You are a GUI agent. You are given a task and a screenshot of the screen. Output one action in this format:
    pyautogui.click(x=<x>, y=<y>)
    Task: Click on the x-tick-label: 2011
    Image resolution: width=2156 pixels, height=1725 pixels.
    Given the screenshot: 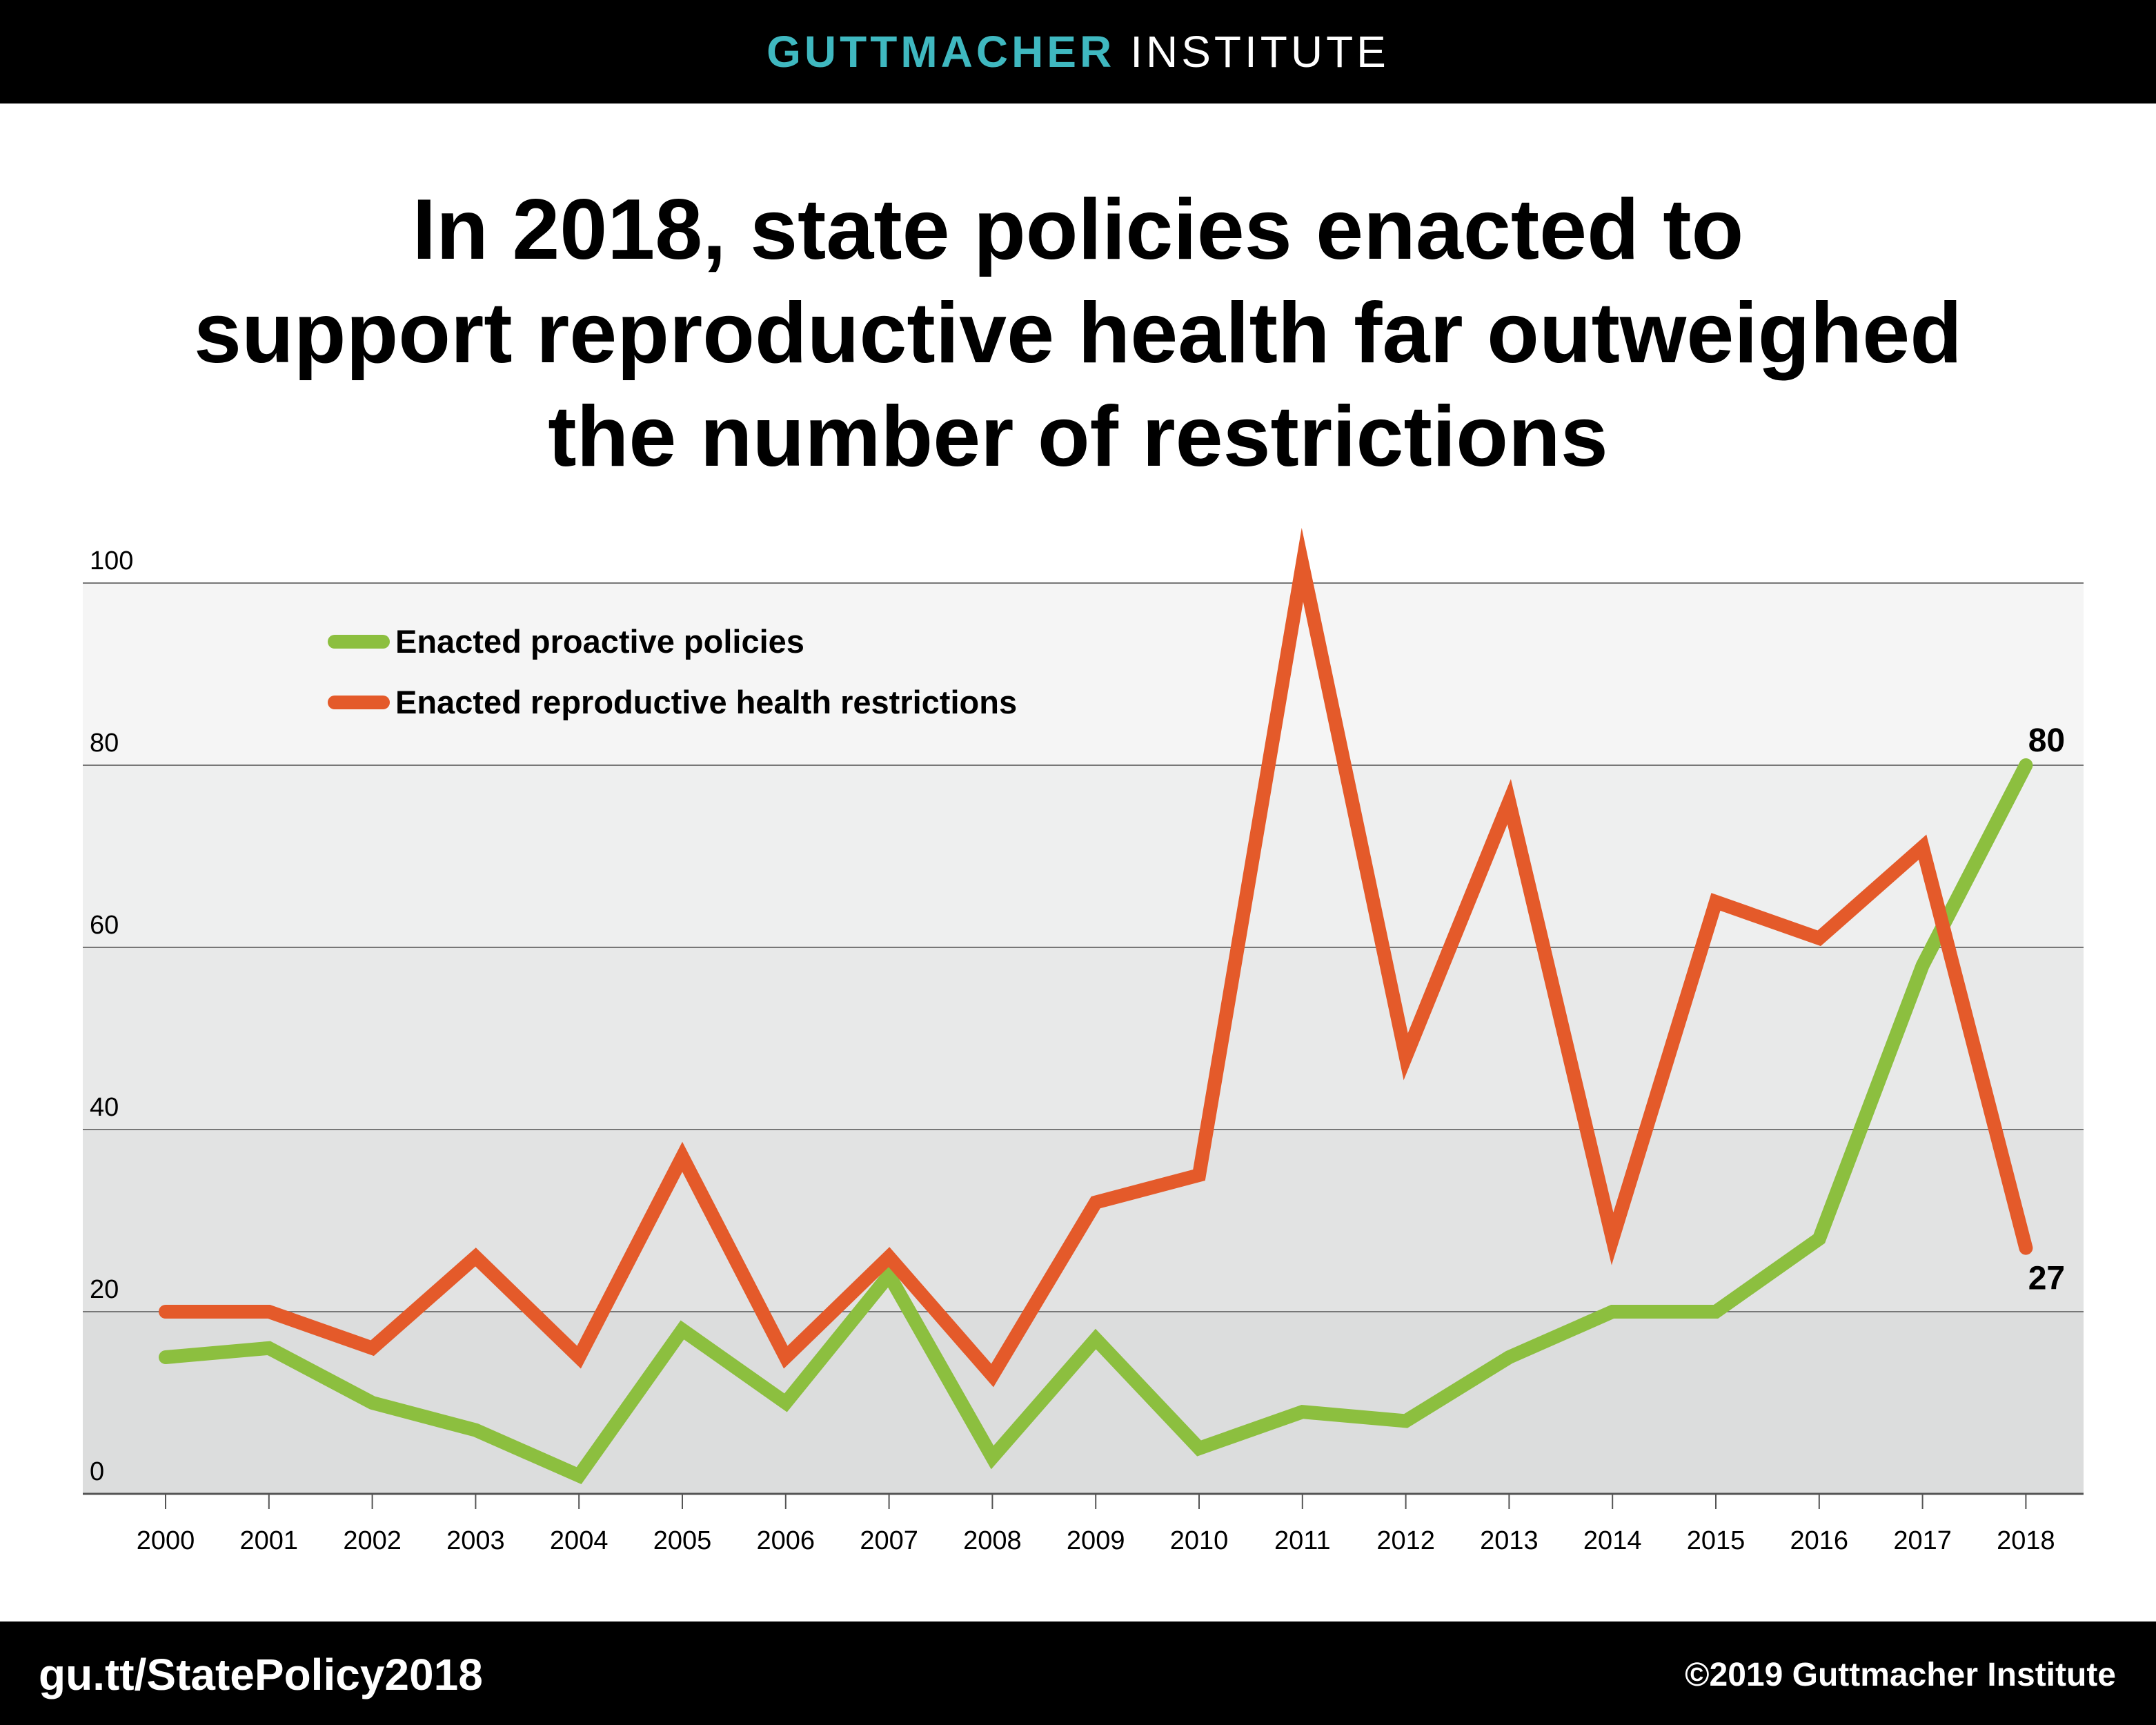 What is the action you would take?
    pyautogui.click(x=1302, y=1540)
    